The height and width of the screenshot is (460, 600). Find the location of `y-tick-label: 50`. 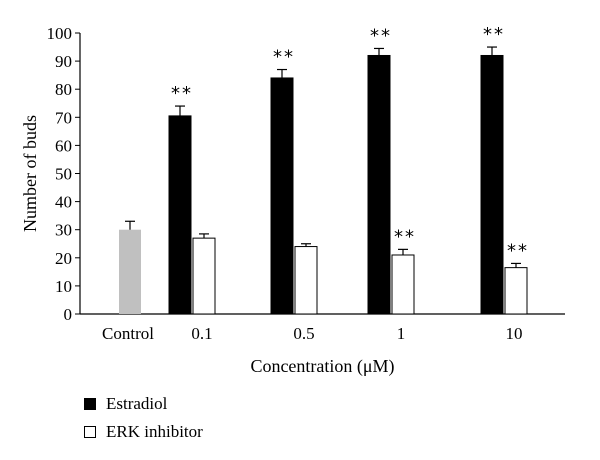

y-tick-label: 50 is located at coordinates (63, 174).